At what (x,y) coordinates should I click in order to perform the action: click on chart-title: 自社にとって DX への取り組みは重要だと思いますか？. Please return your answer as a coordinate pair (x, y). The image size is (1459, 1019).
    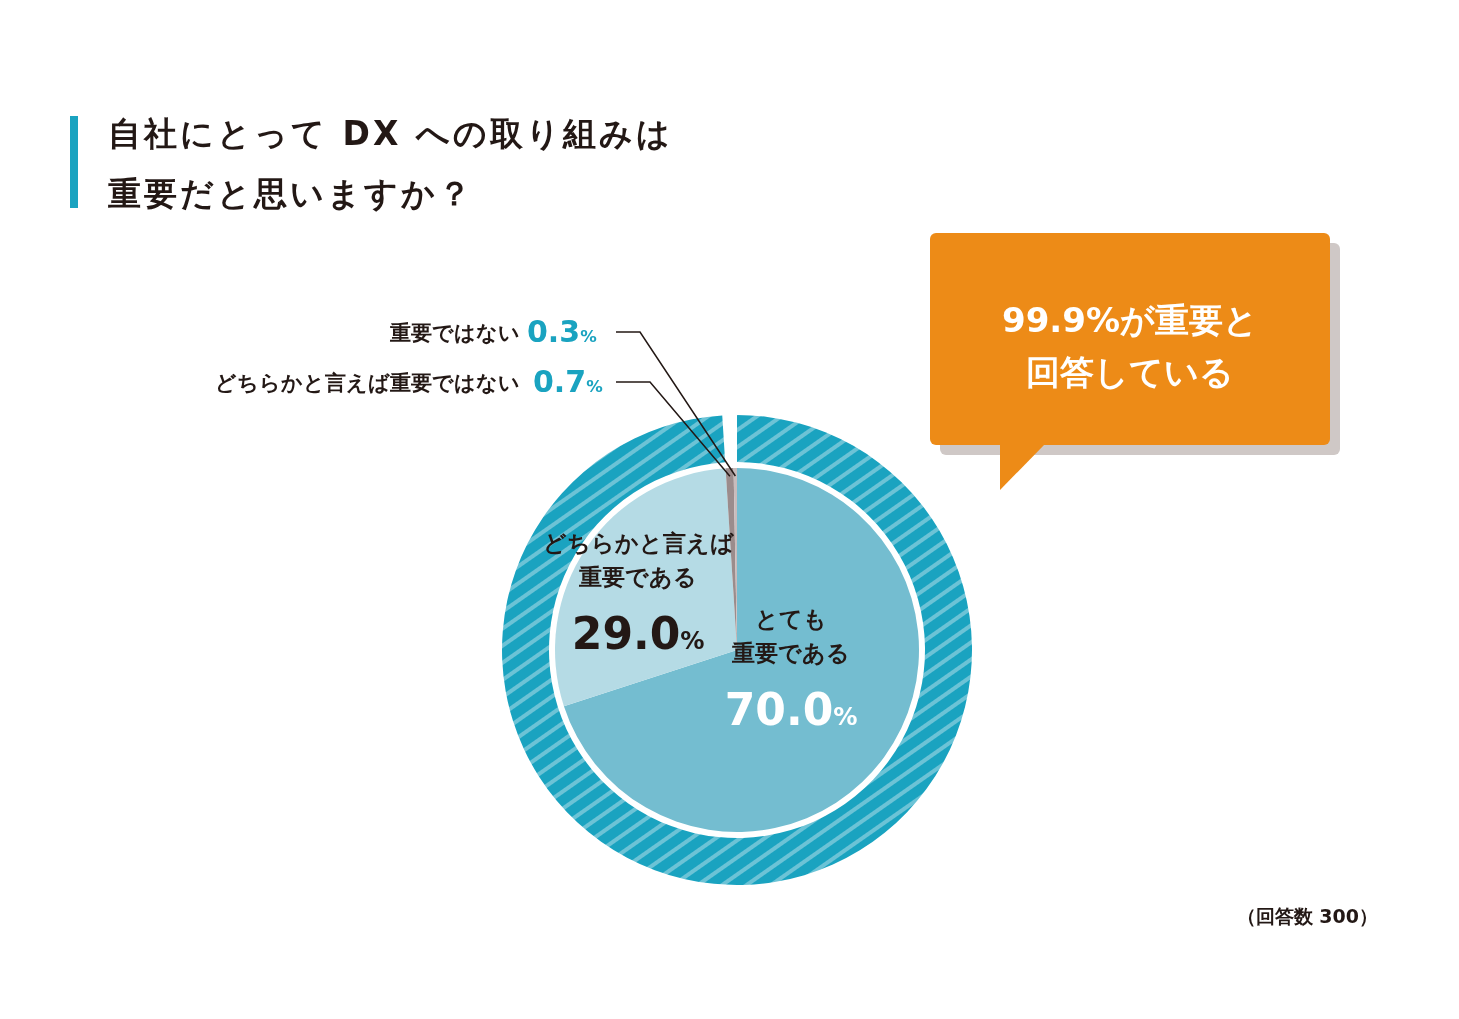
    Looking at the image, I should click on (390, 163).